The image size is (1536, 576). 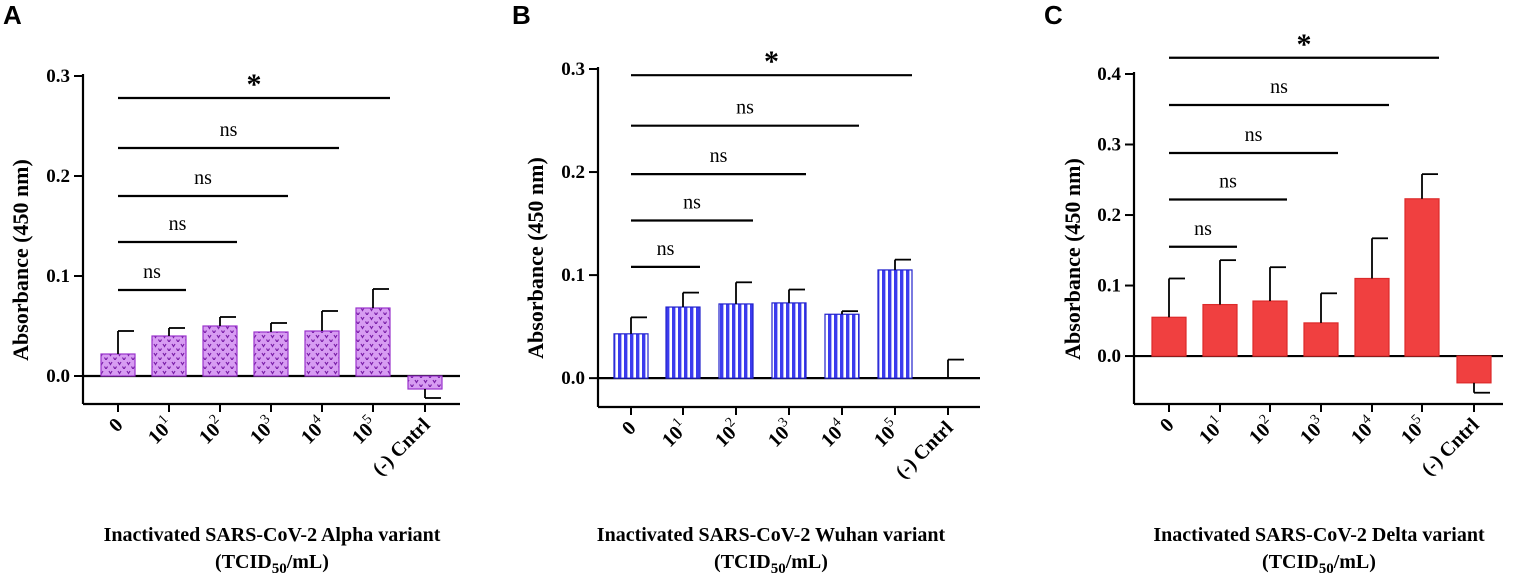 I want to click on panel-label: A, so click(x=12, y=15).